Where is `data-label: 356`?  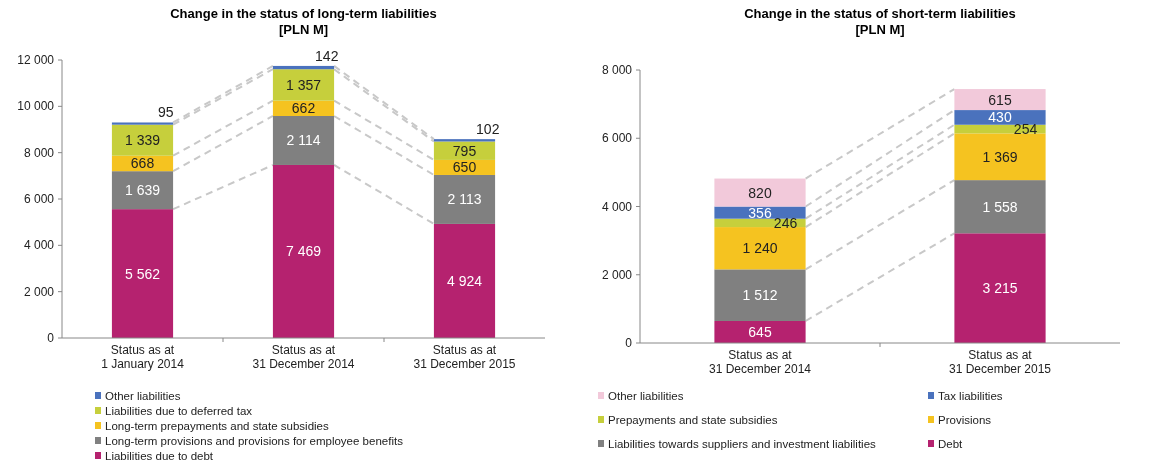 data-label: 356 is located at coordinates (760, 212).